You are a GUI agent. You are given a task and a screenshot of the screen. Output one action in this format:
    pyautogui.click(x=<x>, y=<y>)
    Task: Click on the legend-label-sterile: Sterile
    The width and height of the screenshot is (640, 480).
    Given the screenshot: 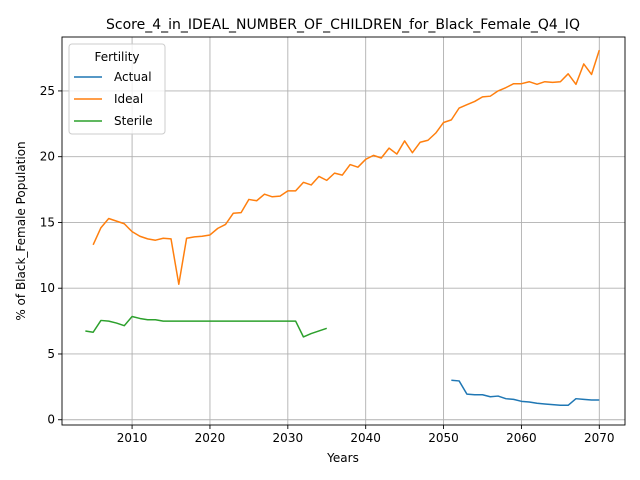 What is the action you would take?
    pyautogui.click(x=133, y=121)
    